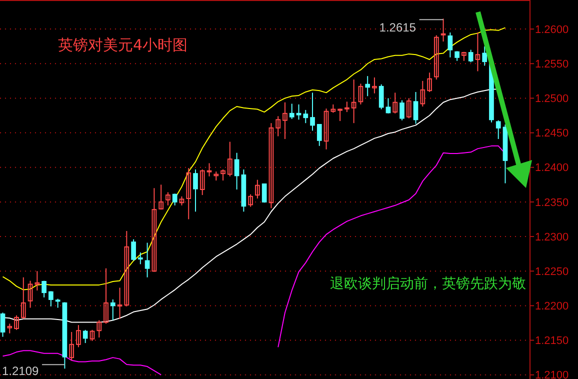  Describe the element at coordinates (123, 45) in the screenshot. I see `text: 英镑对美元4小时图` at that location.